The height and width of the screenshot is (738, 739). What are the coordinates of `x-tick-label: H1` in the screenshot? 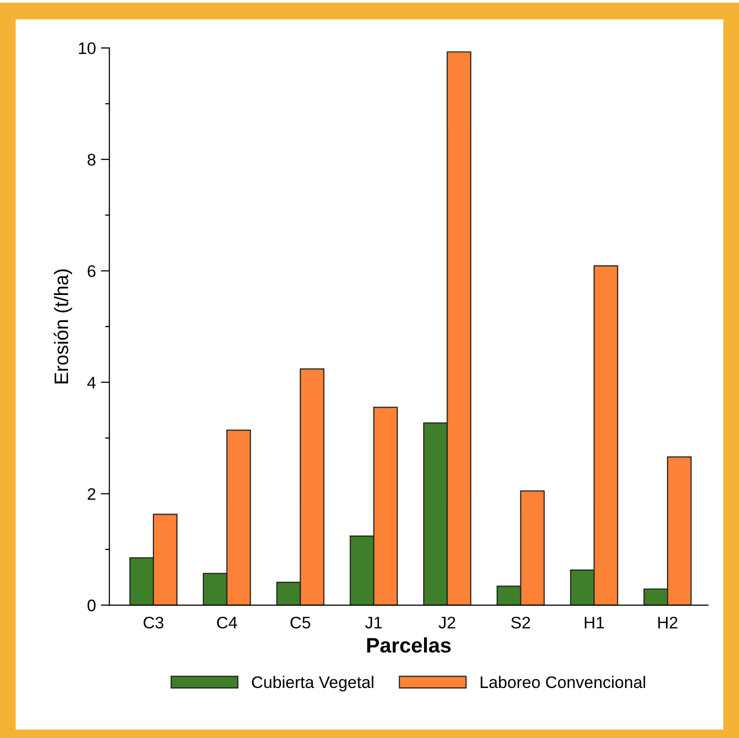 It's located at (594, 622).